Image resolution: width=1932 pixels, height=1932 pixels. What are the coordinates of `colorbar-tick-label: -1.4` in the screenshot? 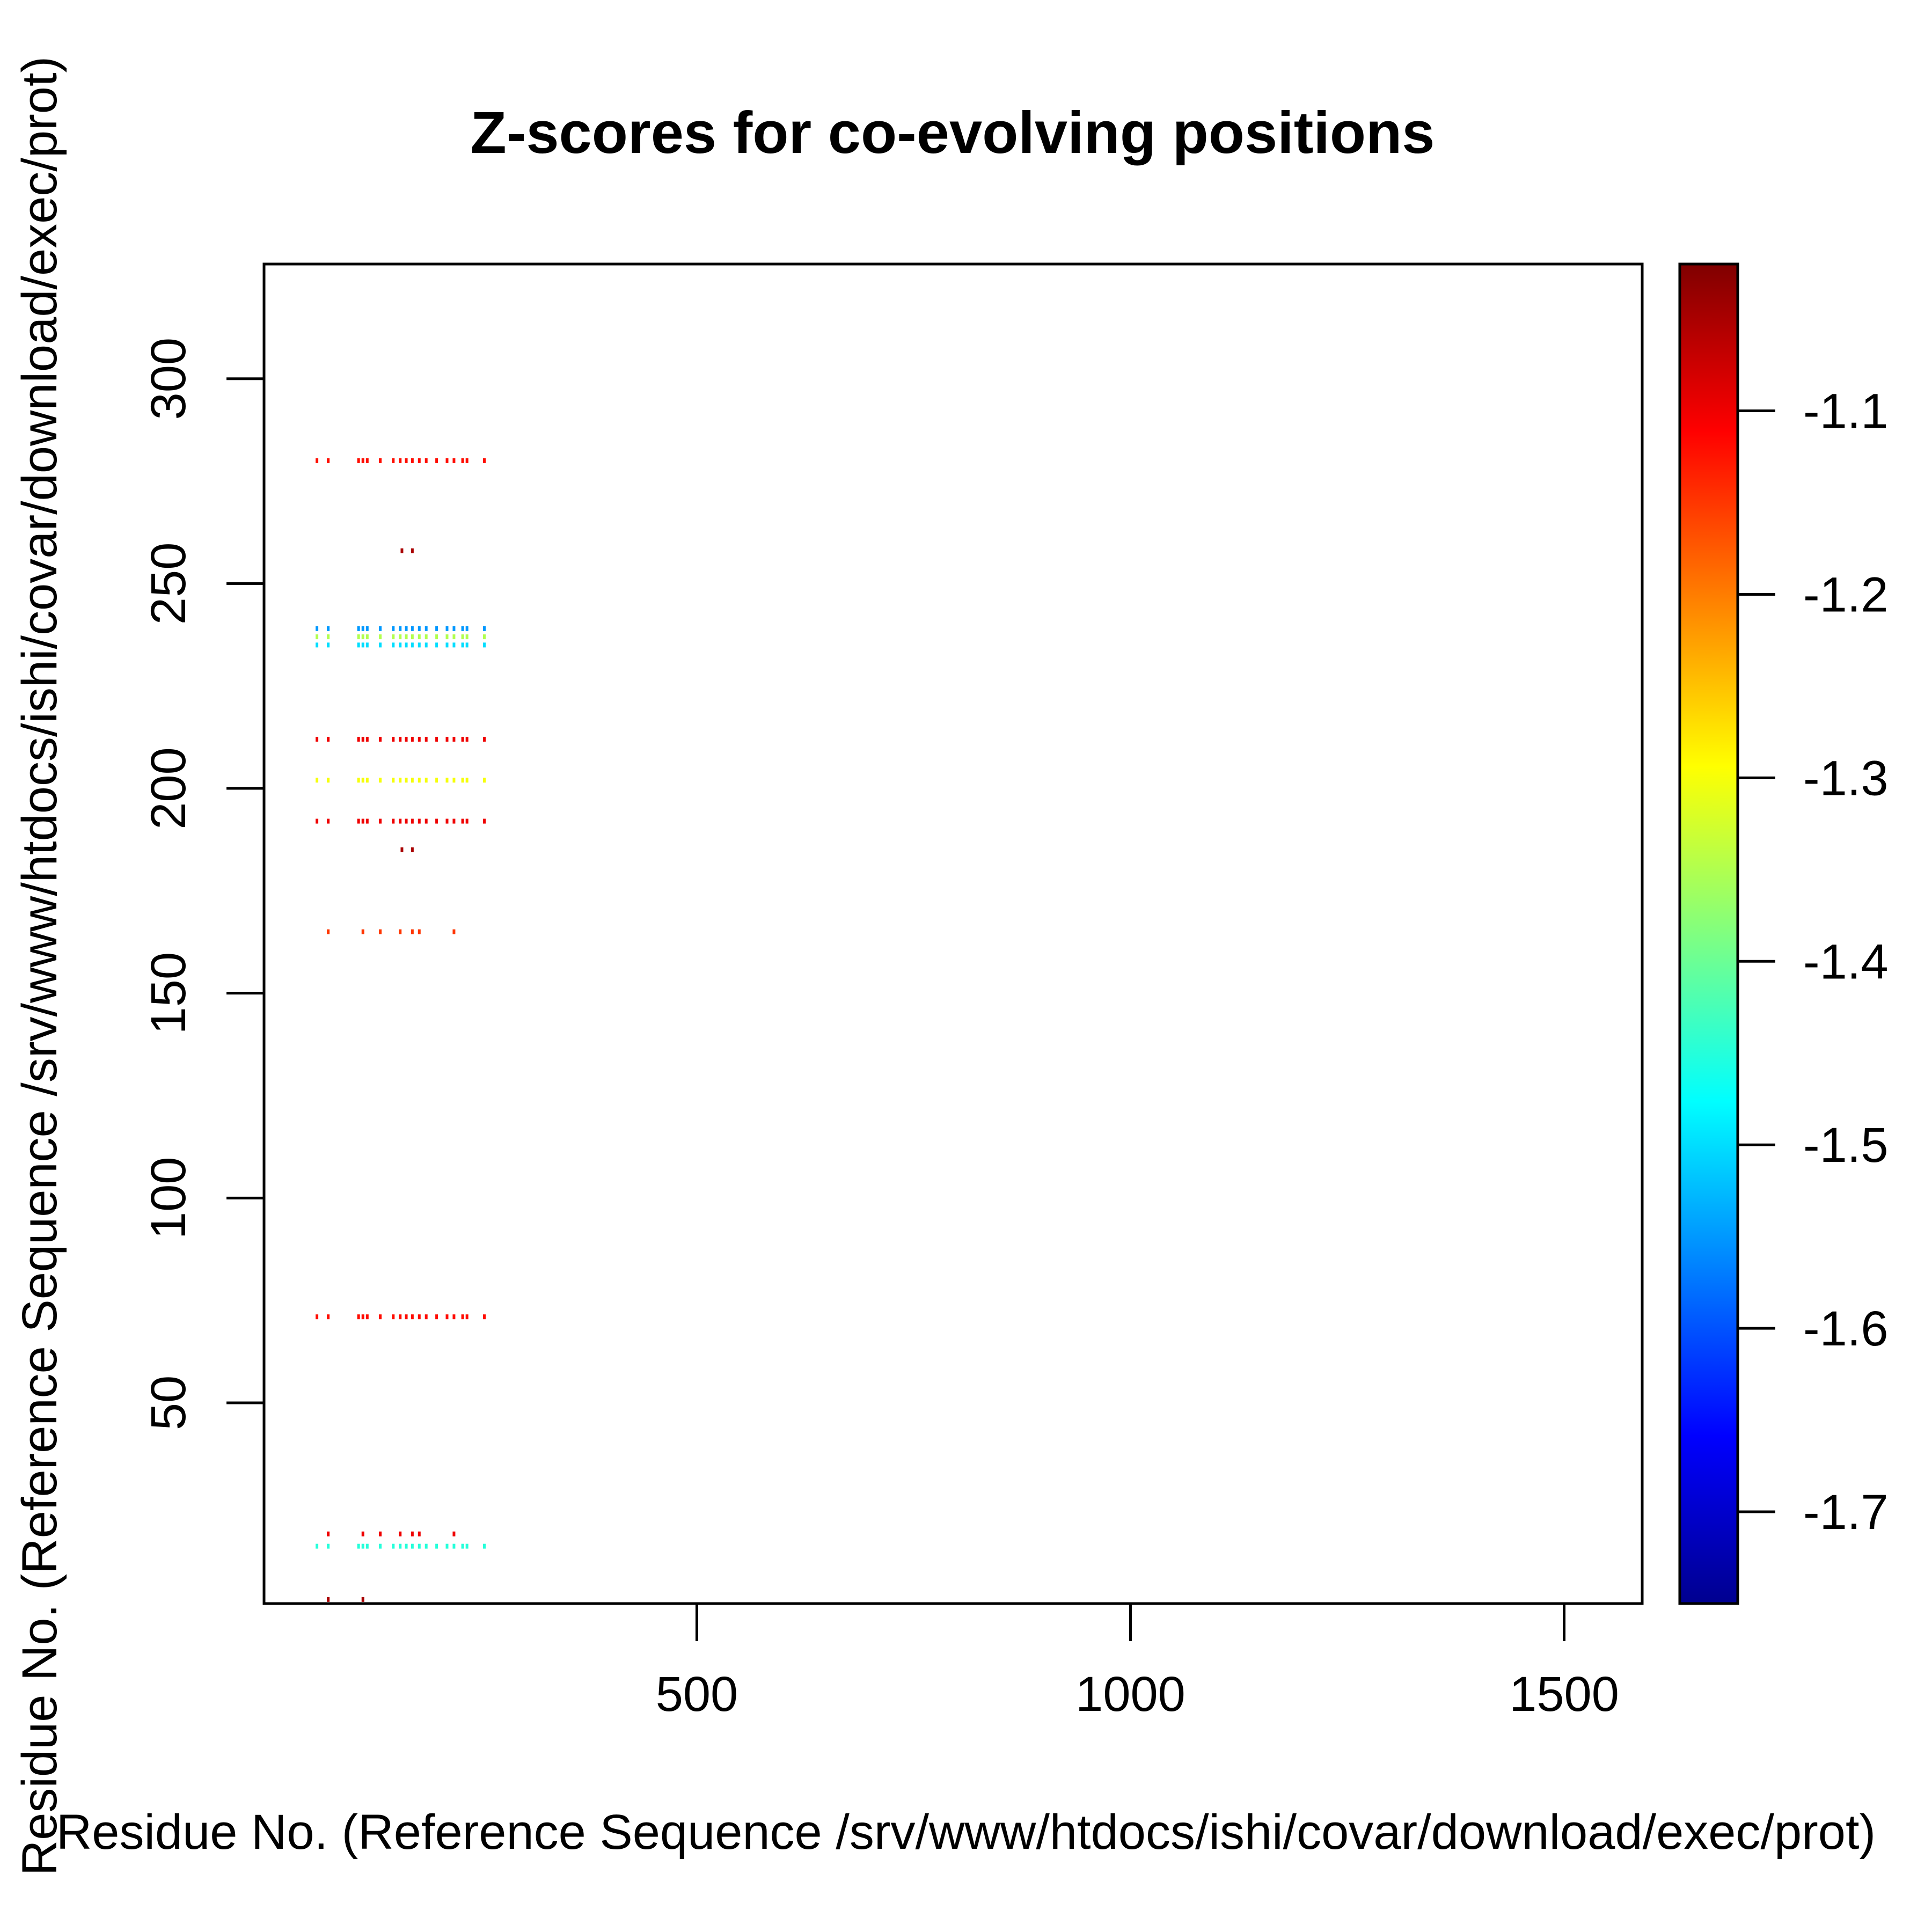 It's located at (1846, 961).